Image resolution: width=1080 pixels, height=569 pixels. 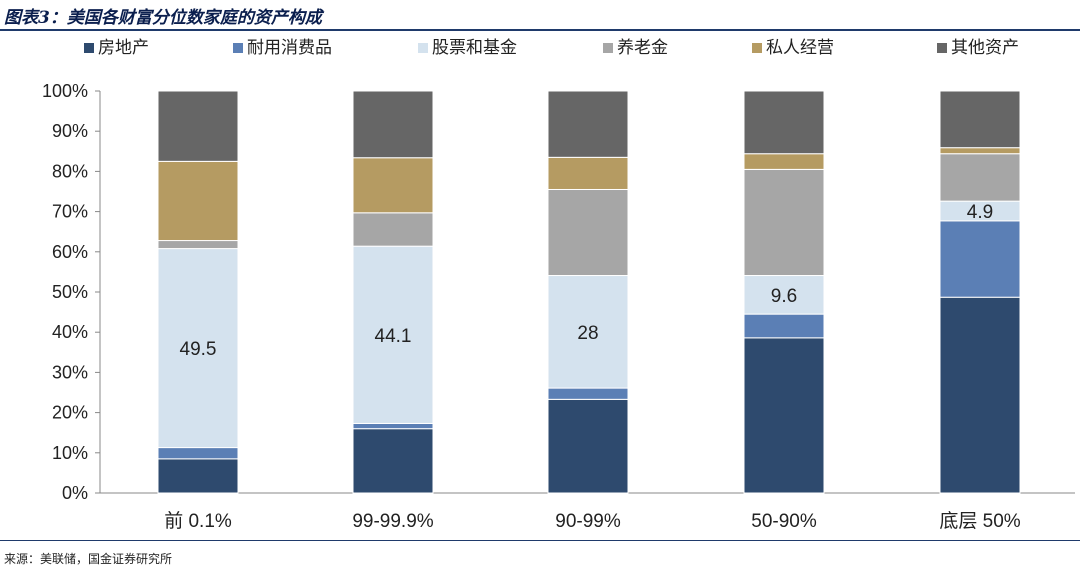 I want to click on y-tick-label: 60%, so click(x=70, y=252).